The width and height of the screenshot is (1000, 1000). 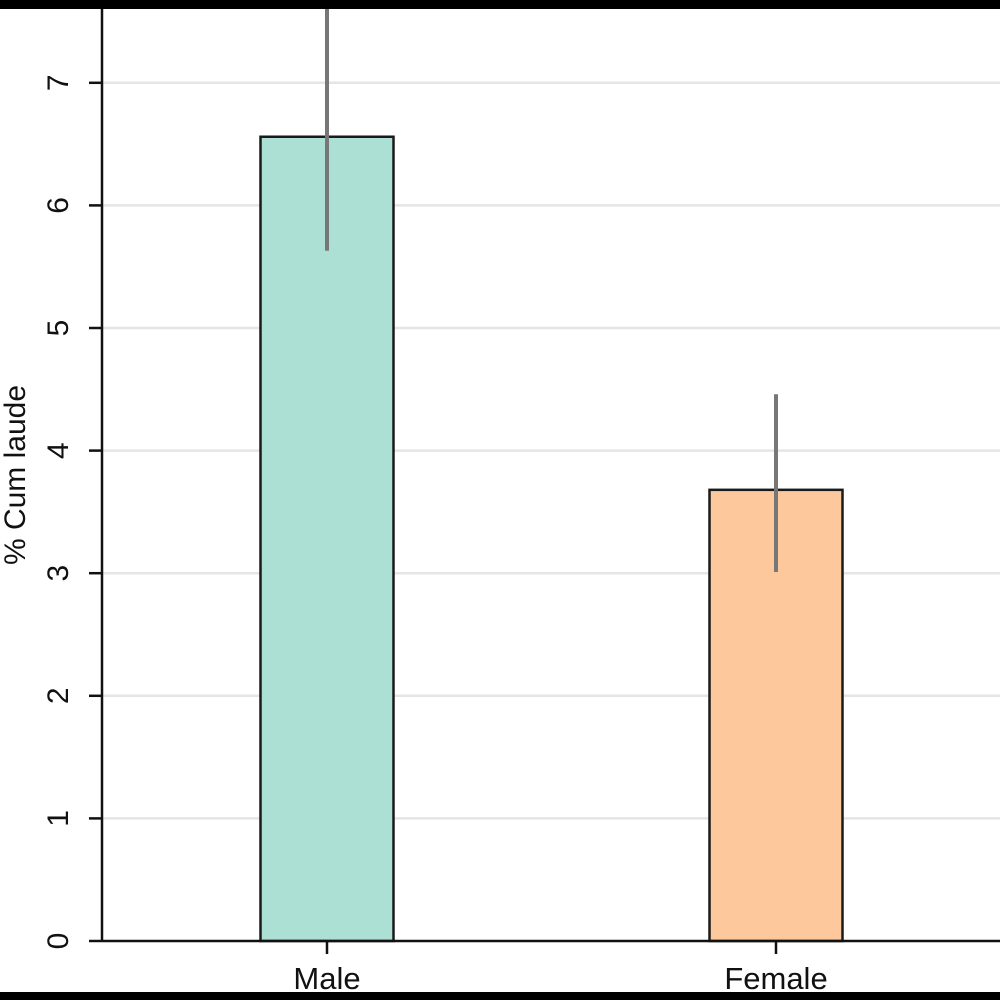 I want to click on y-tick-label-0: 0, so click(x=58, y=941).